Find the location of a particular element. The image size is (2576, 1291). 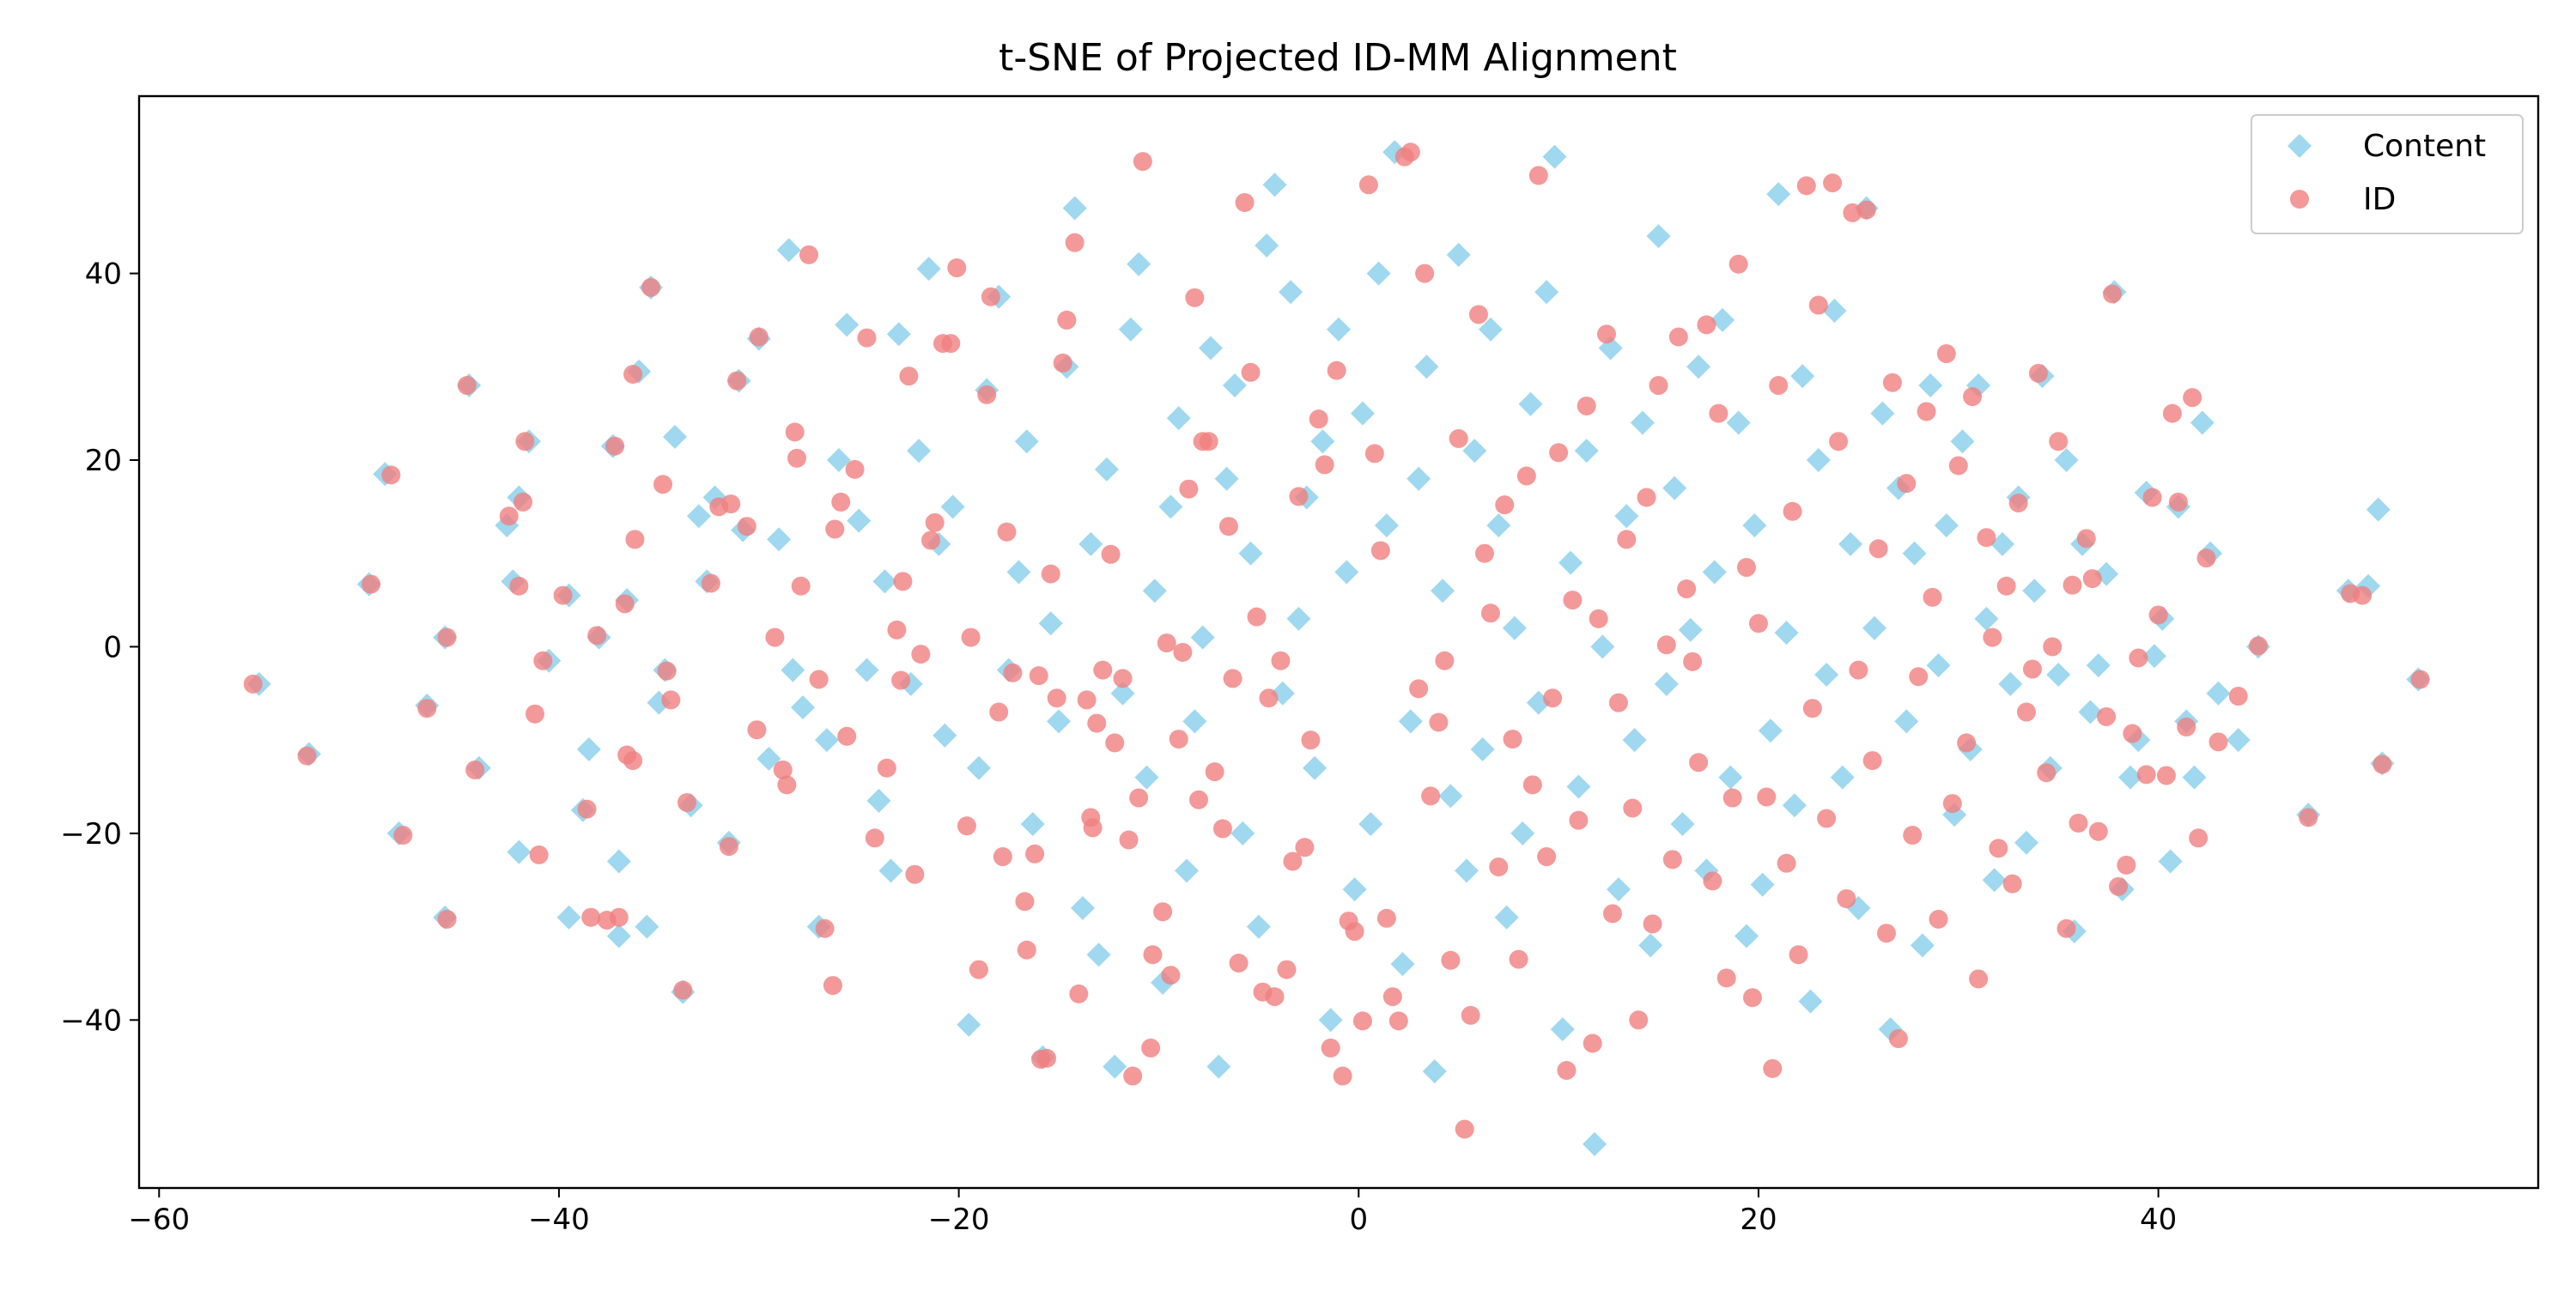

x-tick-label: 0 is located at coordinates (1358, 1220).